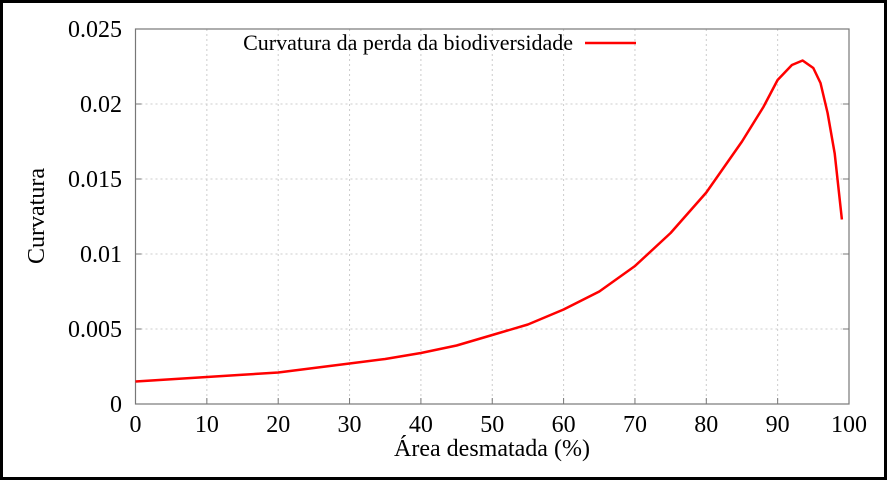  What do you see at coordinates (492, 425) in the screenshot?
I see `x-tick-label: 50` at bounding box center [492, 425].